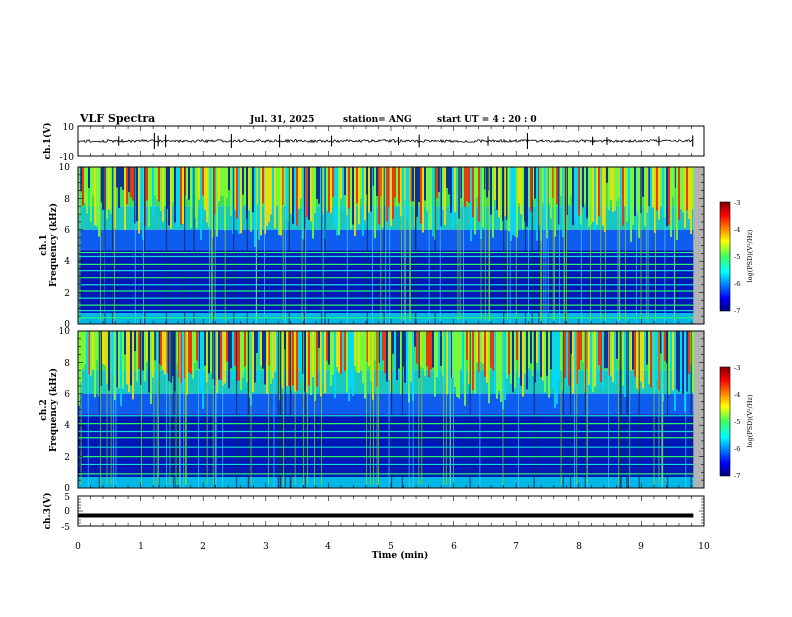 The image size is (792, 617). Describe the element at coordinates (725, 421) in the screenshot. I see `ch2-colorbar` at that location.